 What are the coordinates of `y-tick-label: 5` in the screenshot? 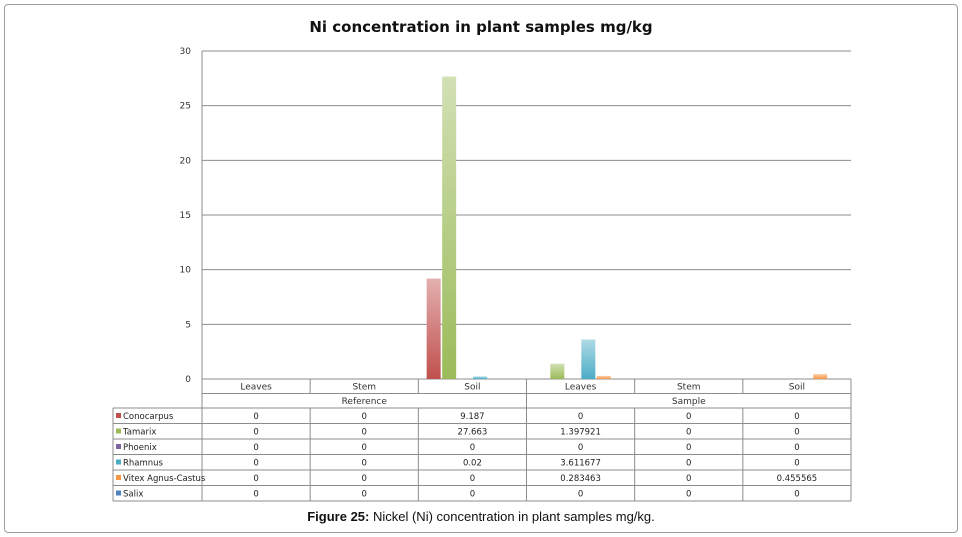 It's located at (188, 325).